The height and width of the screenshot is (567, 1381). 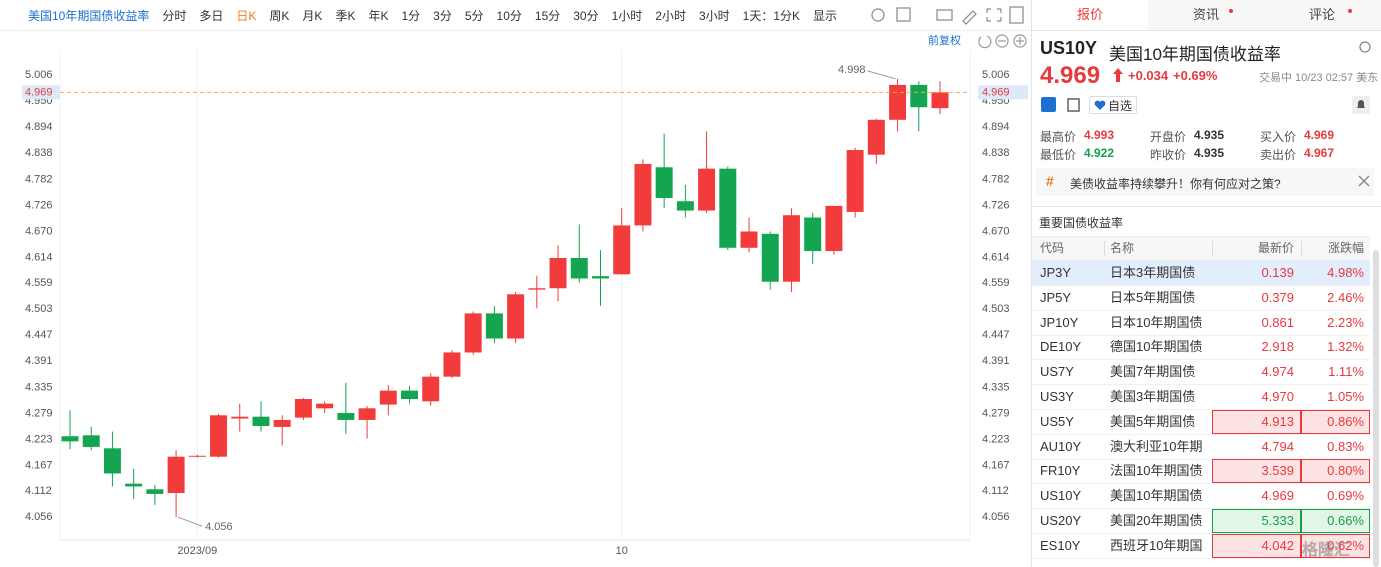 I want to click on panel-icon, so click(x=1016, y=15).